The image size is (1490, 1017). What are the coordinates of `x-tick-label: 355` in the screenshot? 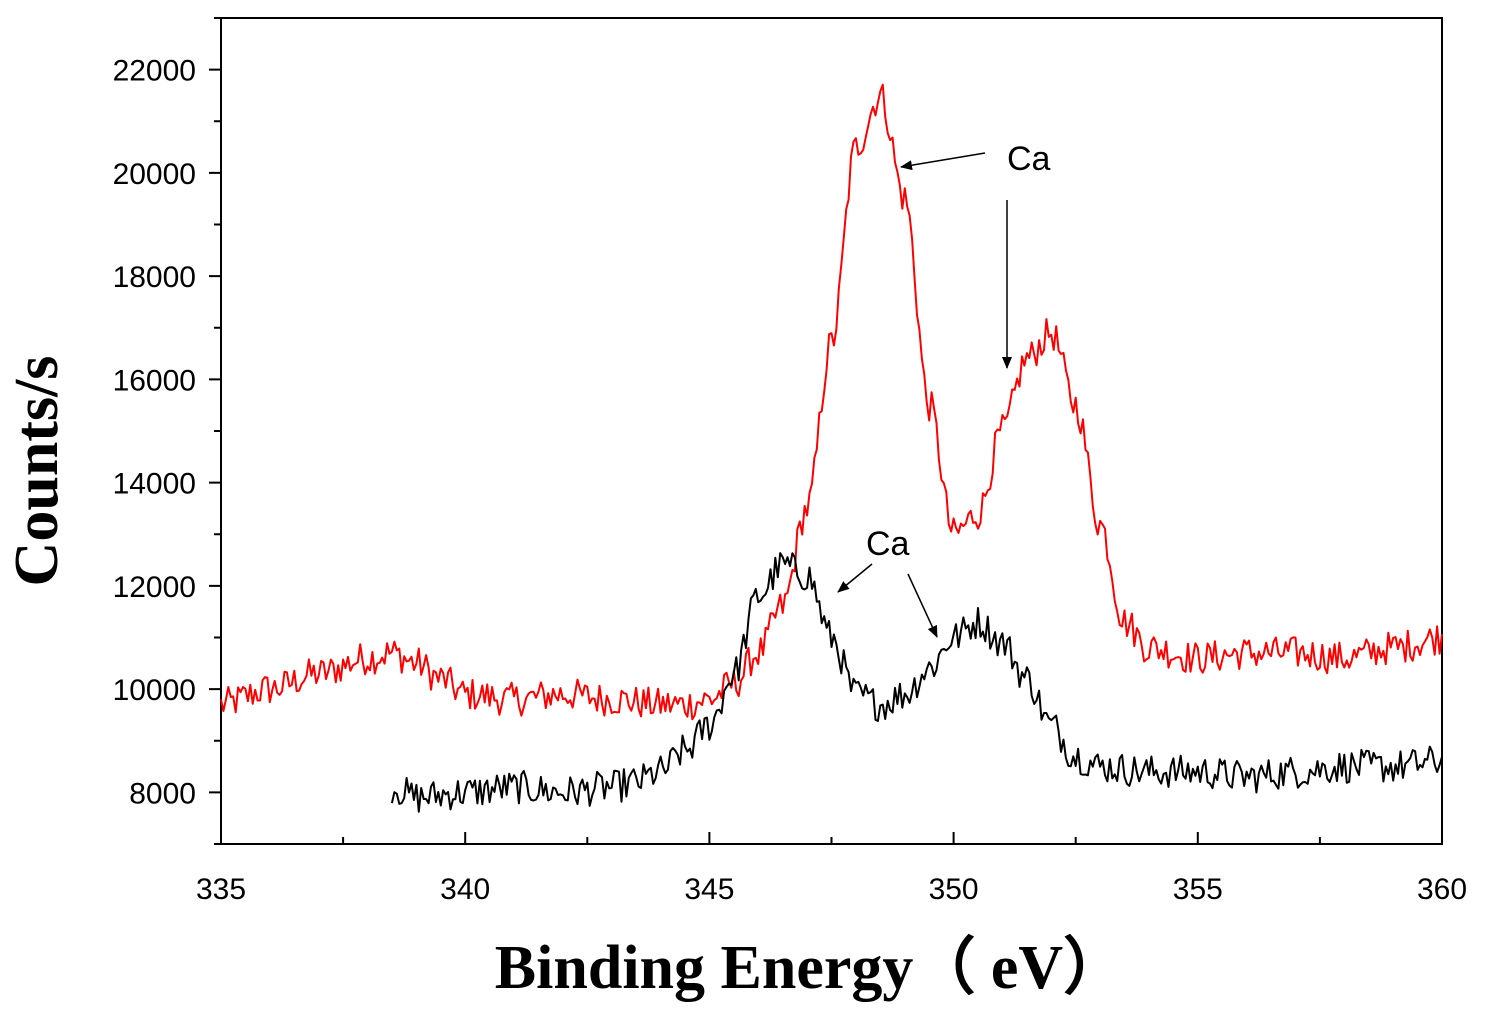 It's located at (1198, 889).